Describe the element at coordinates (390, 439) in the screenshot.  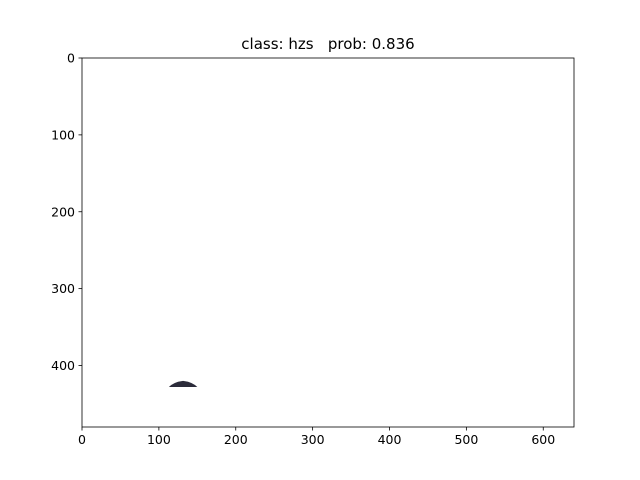
I see `x-tick-label: 400` at that location.